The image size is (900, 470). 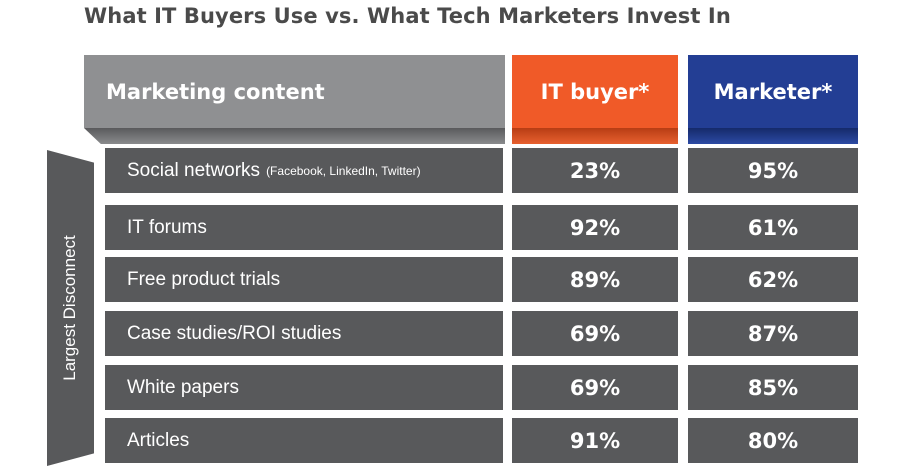 I want to click on row-label-text: White papers, so click(x=183, y=387).